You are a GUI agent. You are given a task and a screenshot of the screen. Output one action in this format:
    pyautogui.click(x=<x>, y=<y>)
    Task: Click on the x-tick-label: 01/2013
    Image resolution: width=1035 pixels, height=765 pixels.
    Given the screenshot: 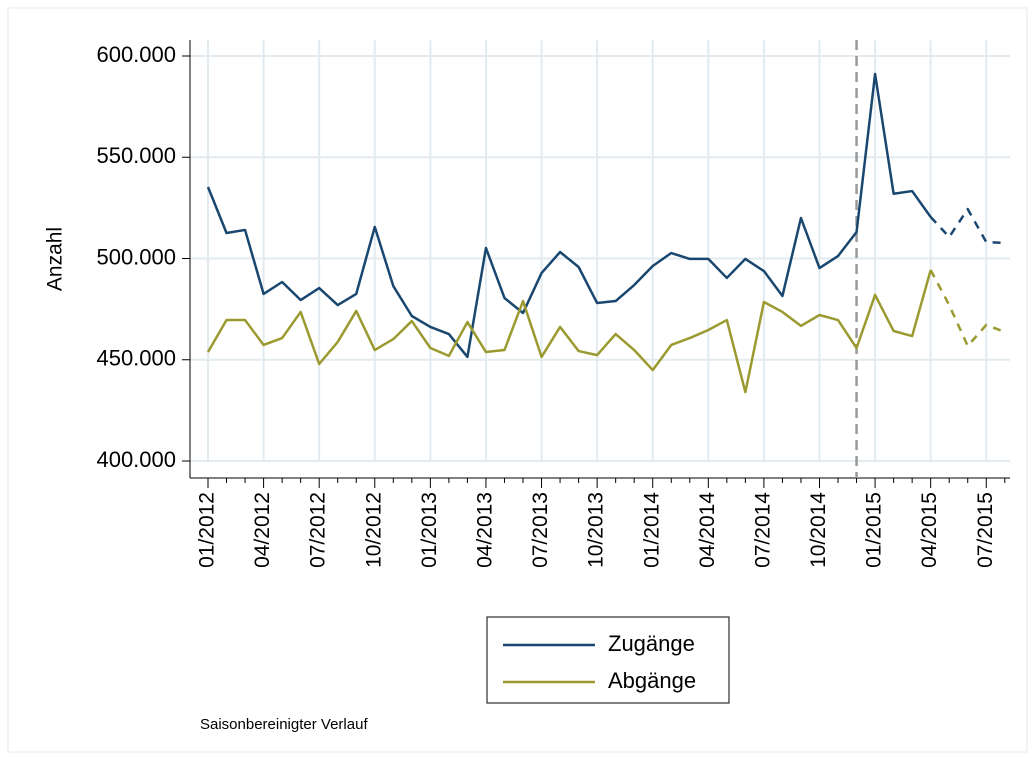 What is the action you would take?
    pyautogui.click(x=429, y=530)
    